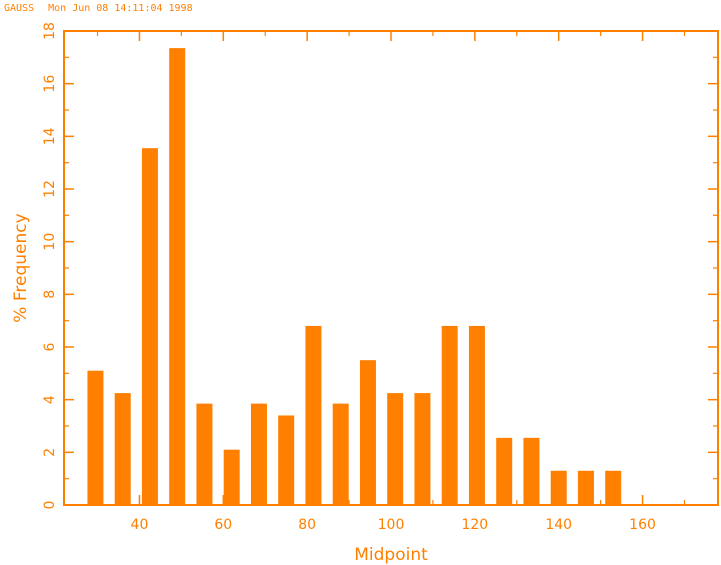  What do you see at coordinates (21, 267) in the screenshot?
I see `y-axis-title: % Frequency` at bounding box center [21, 267].